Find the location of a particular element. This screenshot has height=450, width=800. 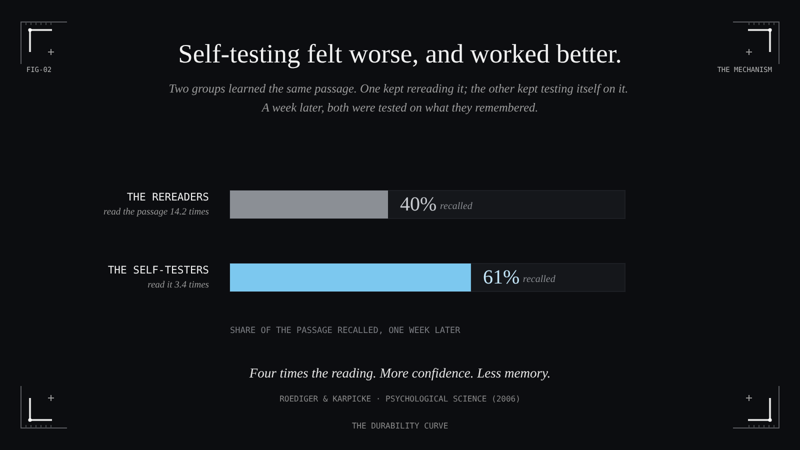

data-label: 61% recalled is located at coordinates (519, 277).